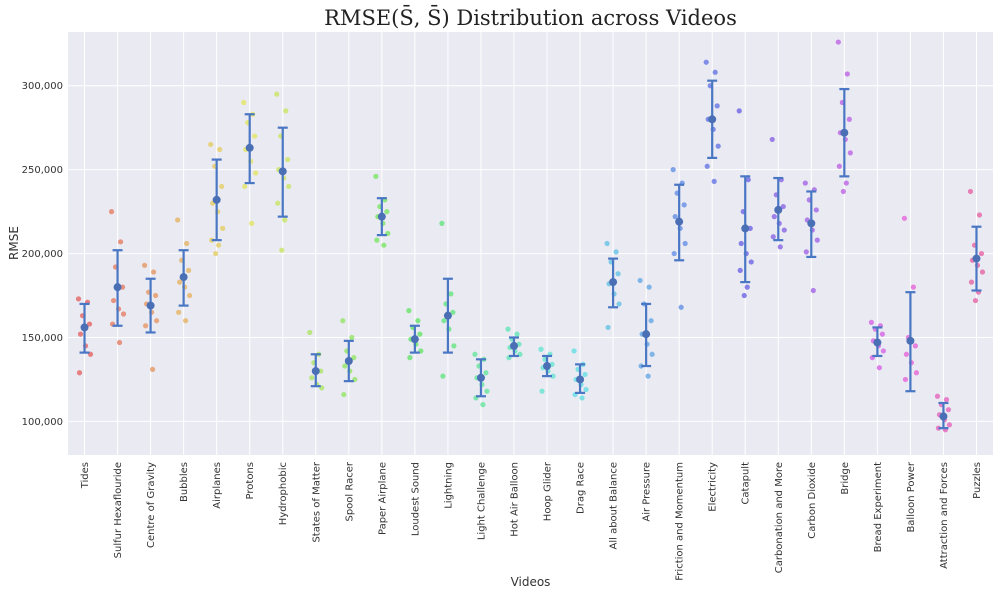  What do you see at coordinates (217, 485) in the screenshot?
I see `x-tick-label: Airplanes` at bounding box center [217, 485].